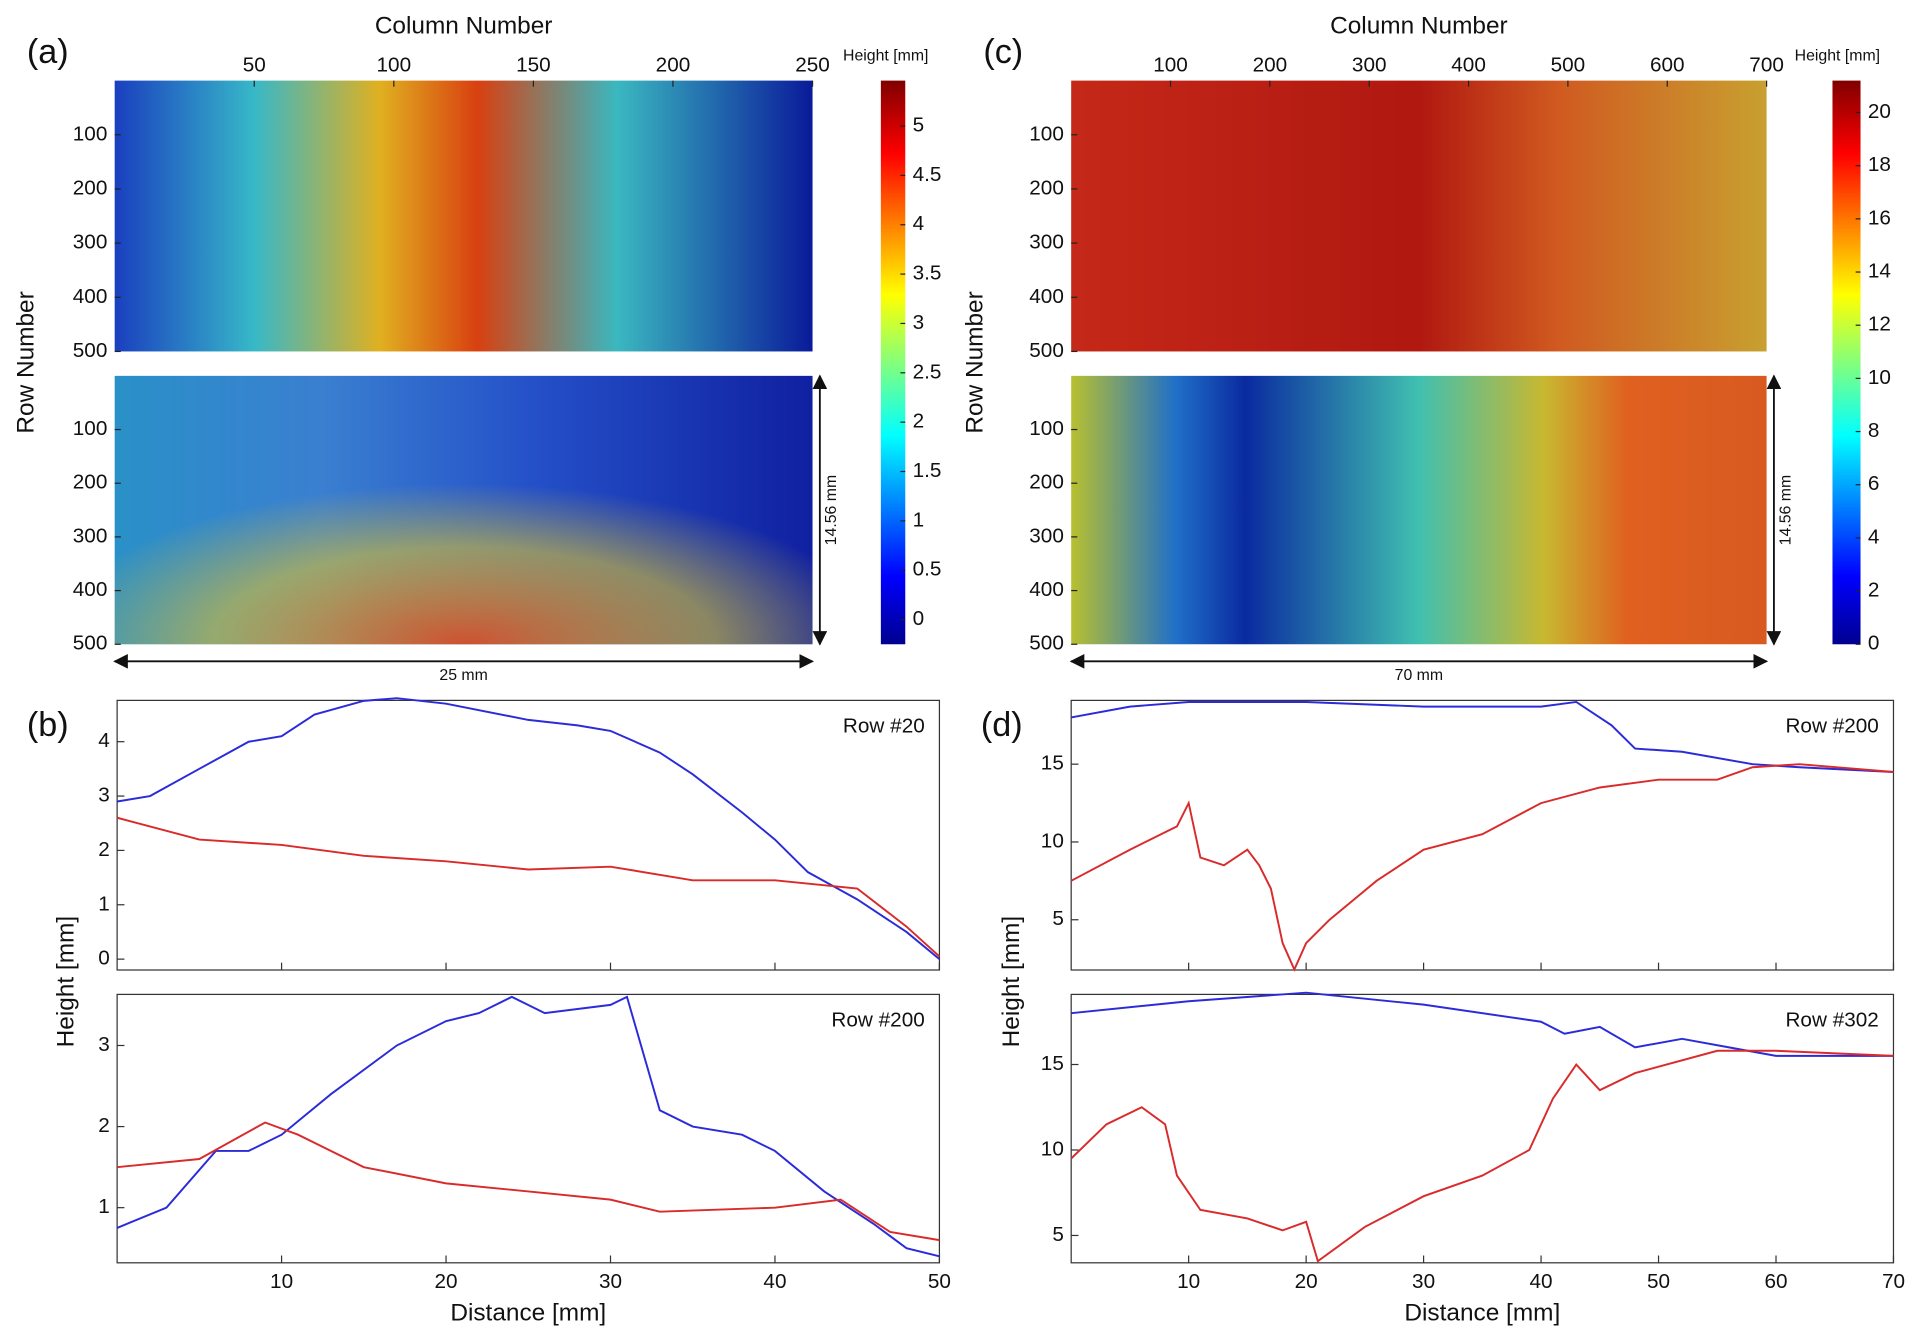  Describe the element at coordinates (48, 52) in the screenshot. I see `panel-label: (a)` at that location.